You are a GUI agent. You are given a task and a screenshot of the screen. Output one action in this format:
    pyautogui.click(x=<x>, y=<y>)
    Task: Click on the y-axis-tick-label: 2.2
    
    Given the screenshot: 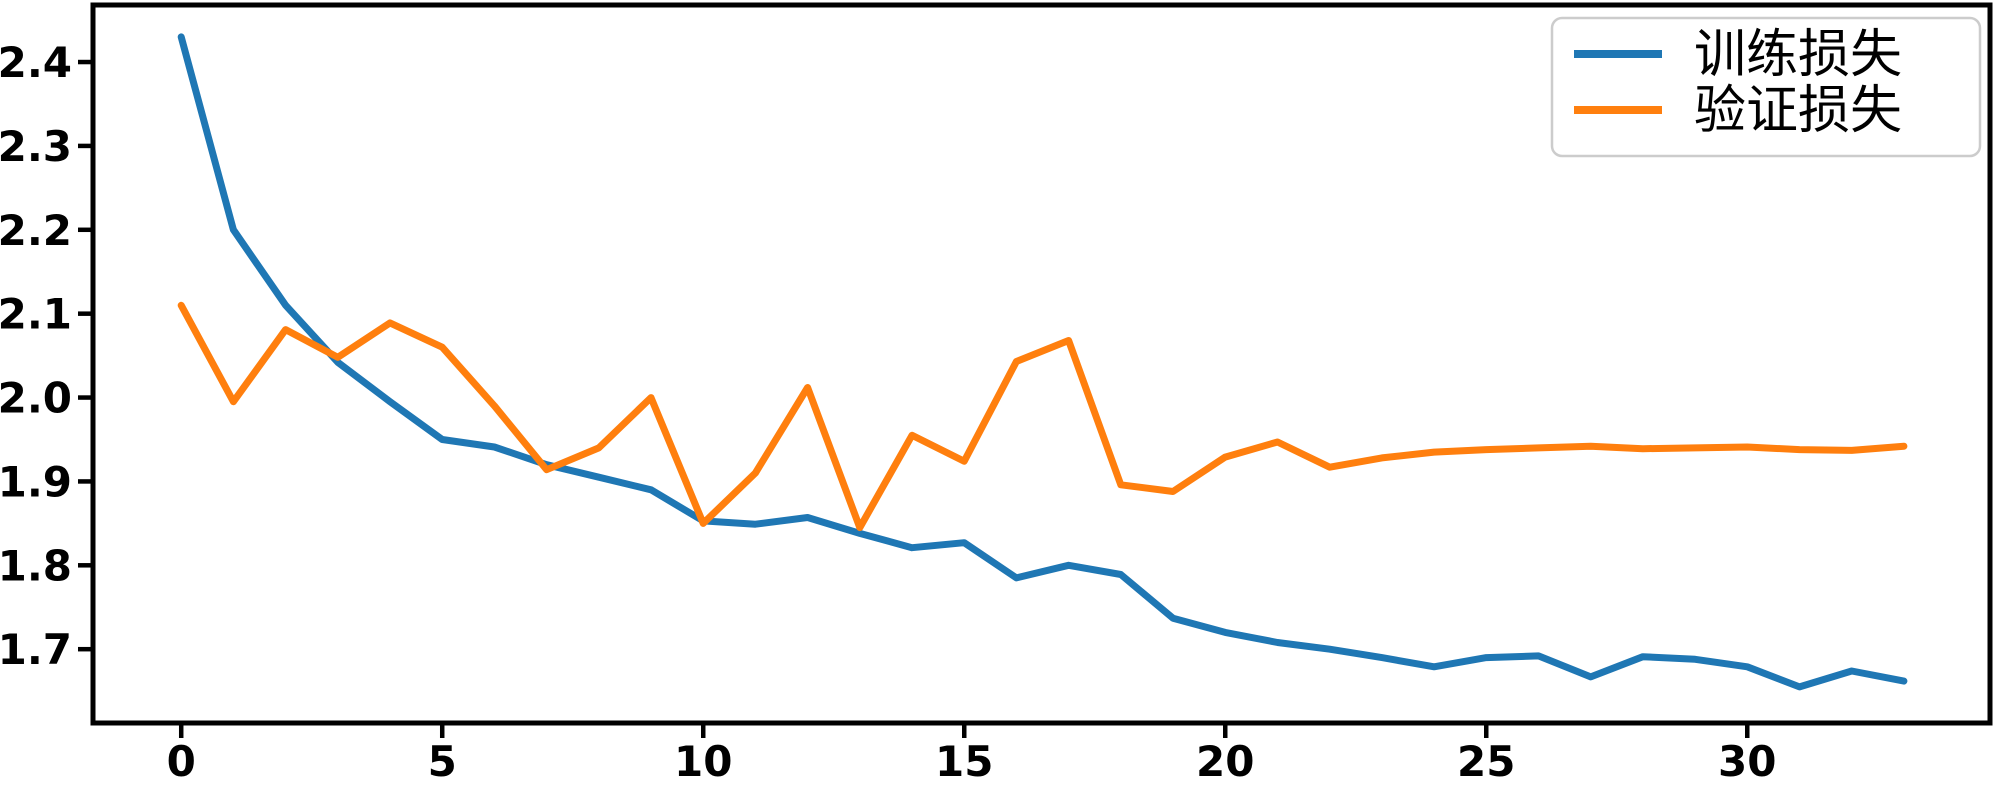 What is the action you would take?
    pyautogui.click(x=36, y=230)
    